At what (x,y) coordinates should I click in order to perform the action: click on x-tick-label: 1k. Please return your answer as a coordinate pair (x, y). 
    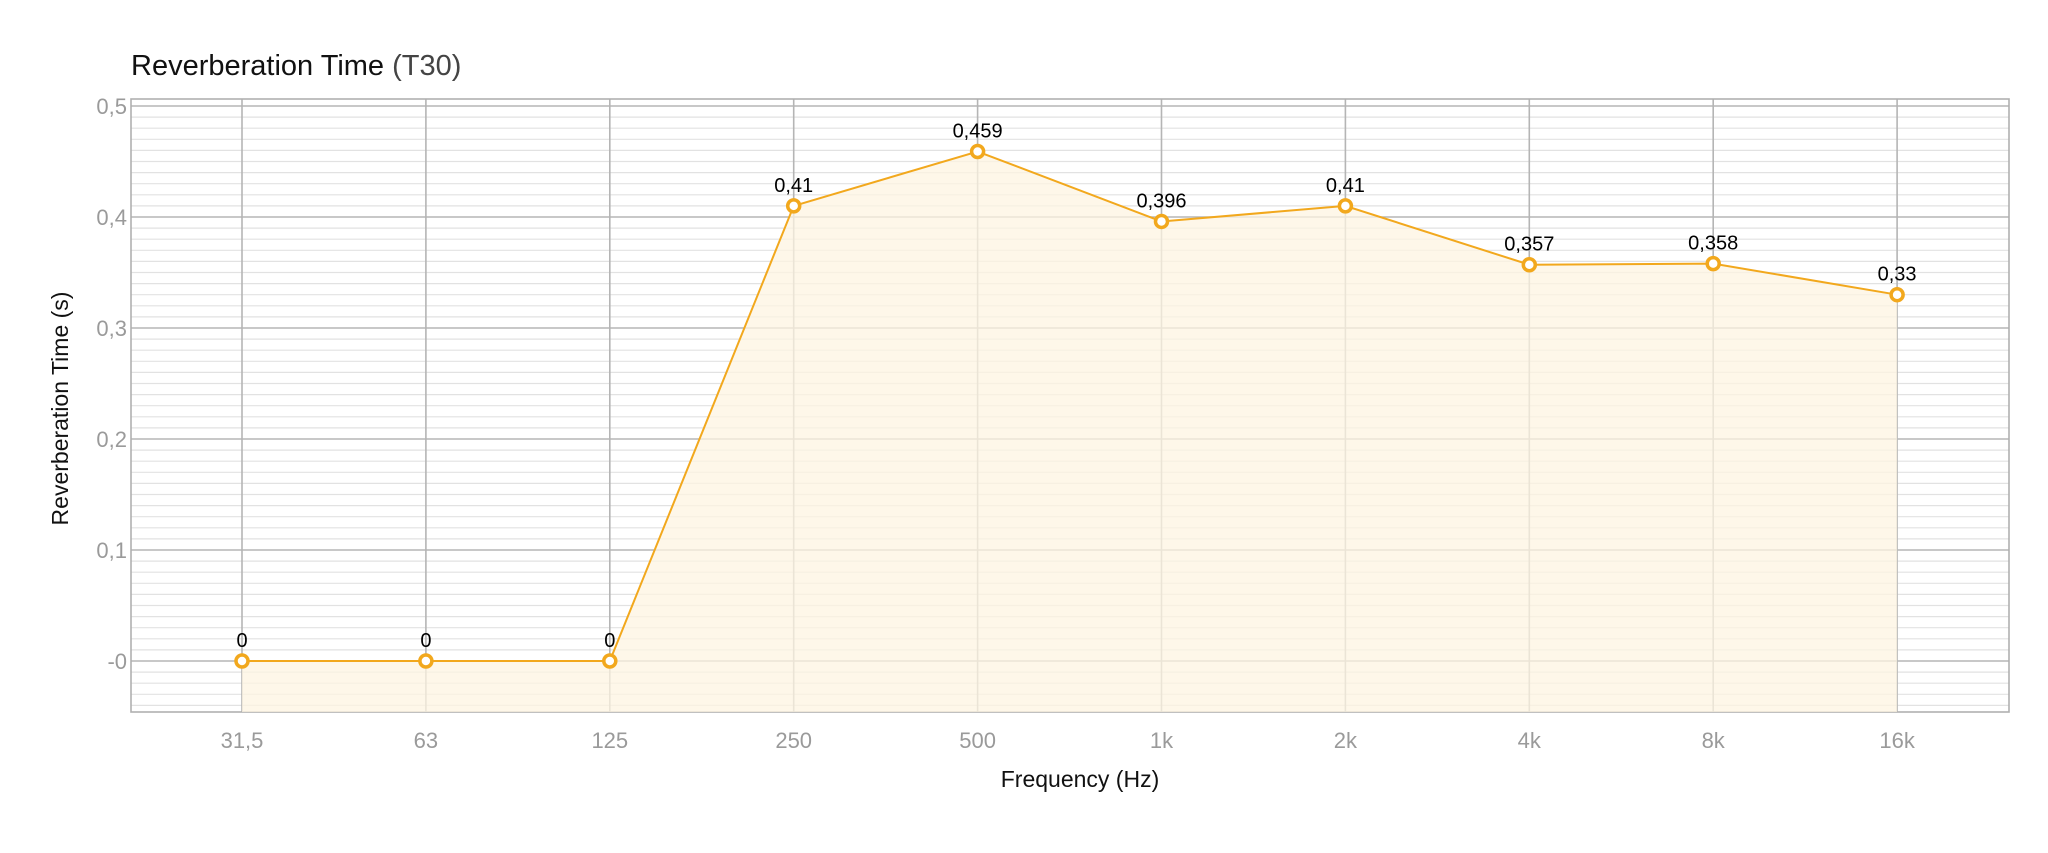
    Looking at the image, I should click on (1162, 740).